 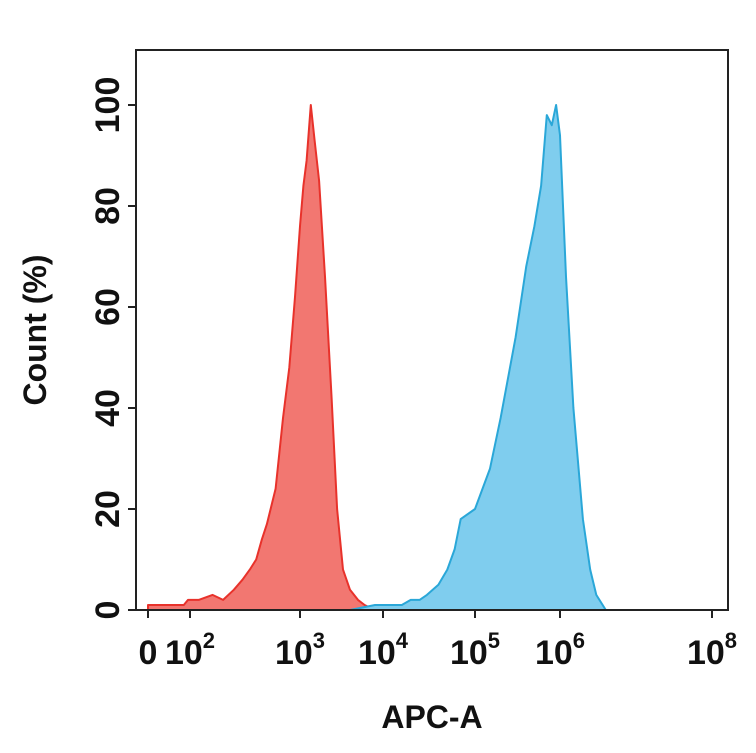 What do you see at coordinates (108, 206) in the screenshot?
I see `y-tick-label: 80` at bounding box center [108, 206].